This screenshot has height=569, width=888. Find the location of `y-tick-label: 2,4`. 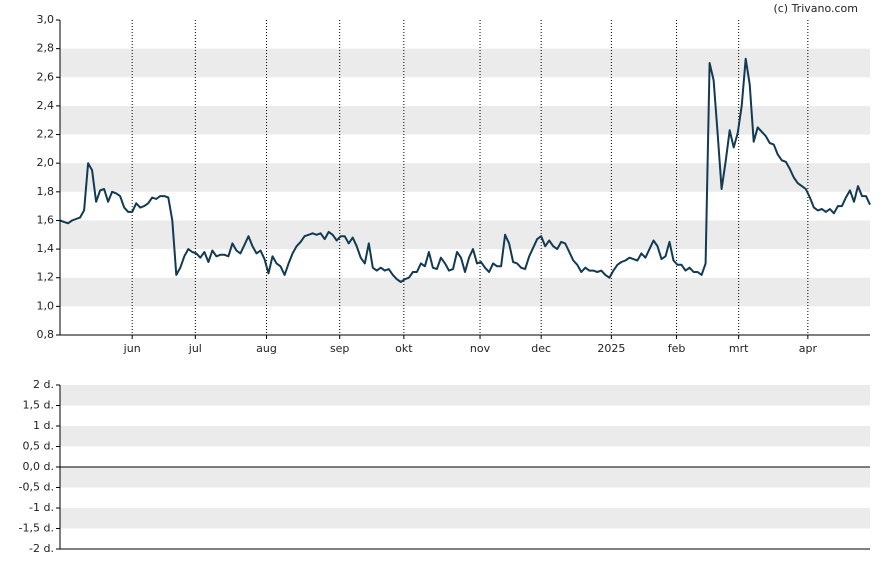

y-tick-label: 2,4 is located at coordinates (46, 105).